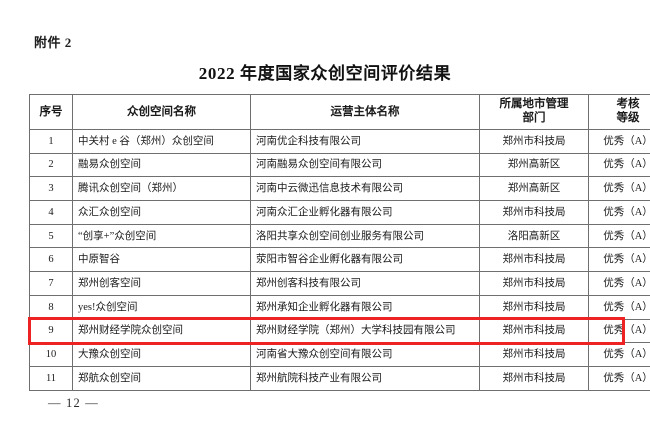 Image resolution: width=650 pixels, height=425 pixels. What do you see at coordinates (161, 212) in the screenshot?
I see `cell-space-name: 众汇众创空间` at bounding box center [161, 212].